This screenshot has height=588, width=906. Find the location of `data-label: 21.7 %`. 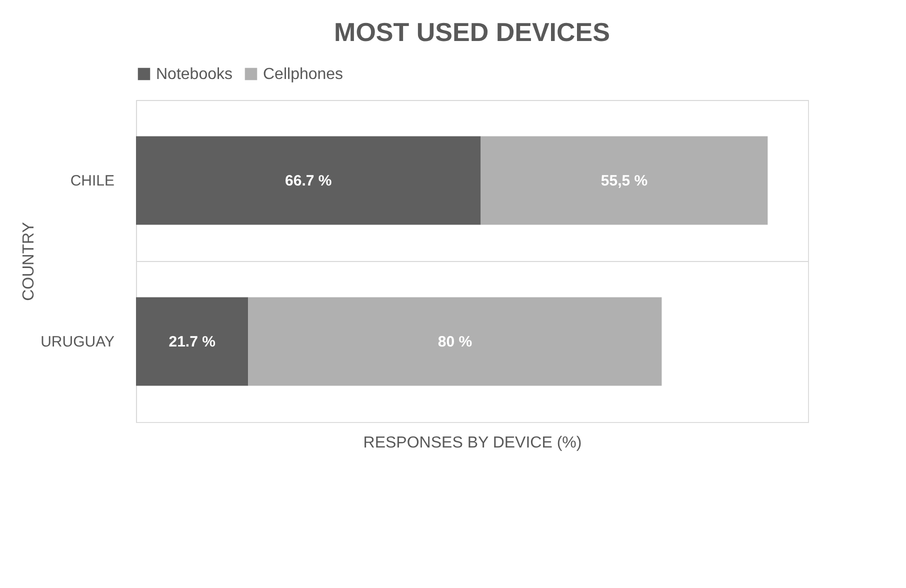

data-label: 21.7 % is located at coordinates (192, 342).